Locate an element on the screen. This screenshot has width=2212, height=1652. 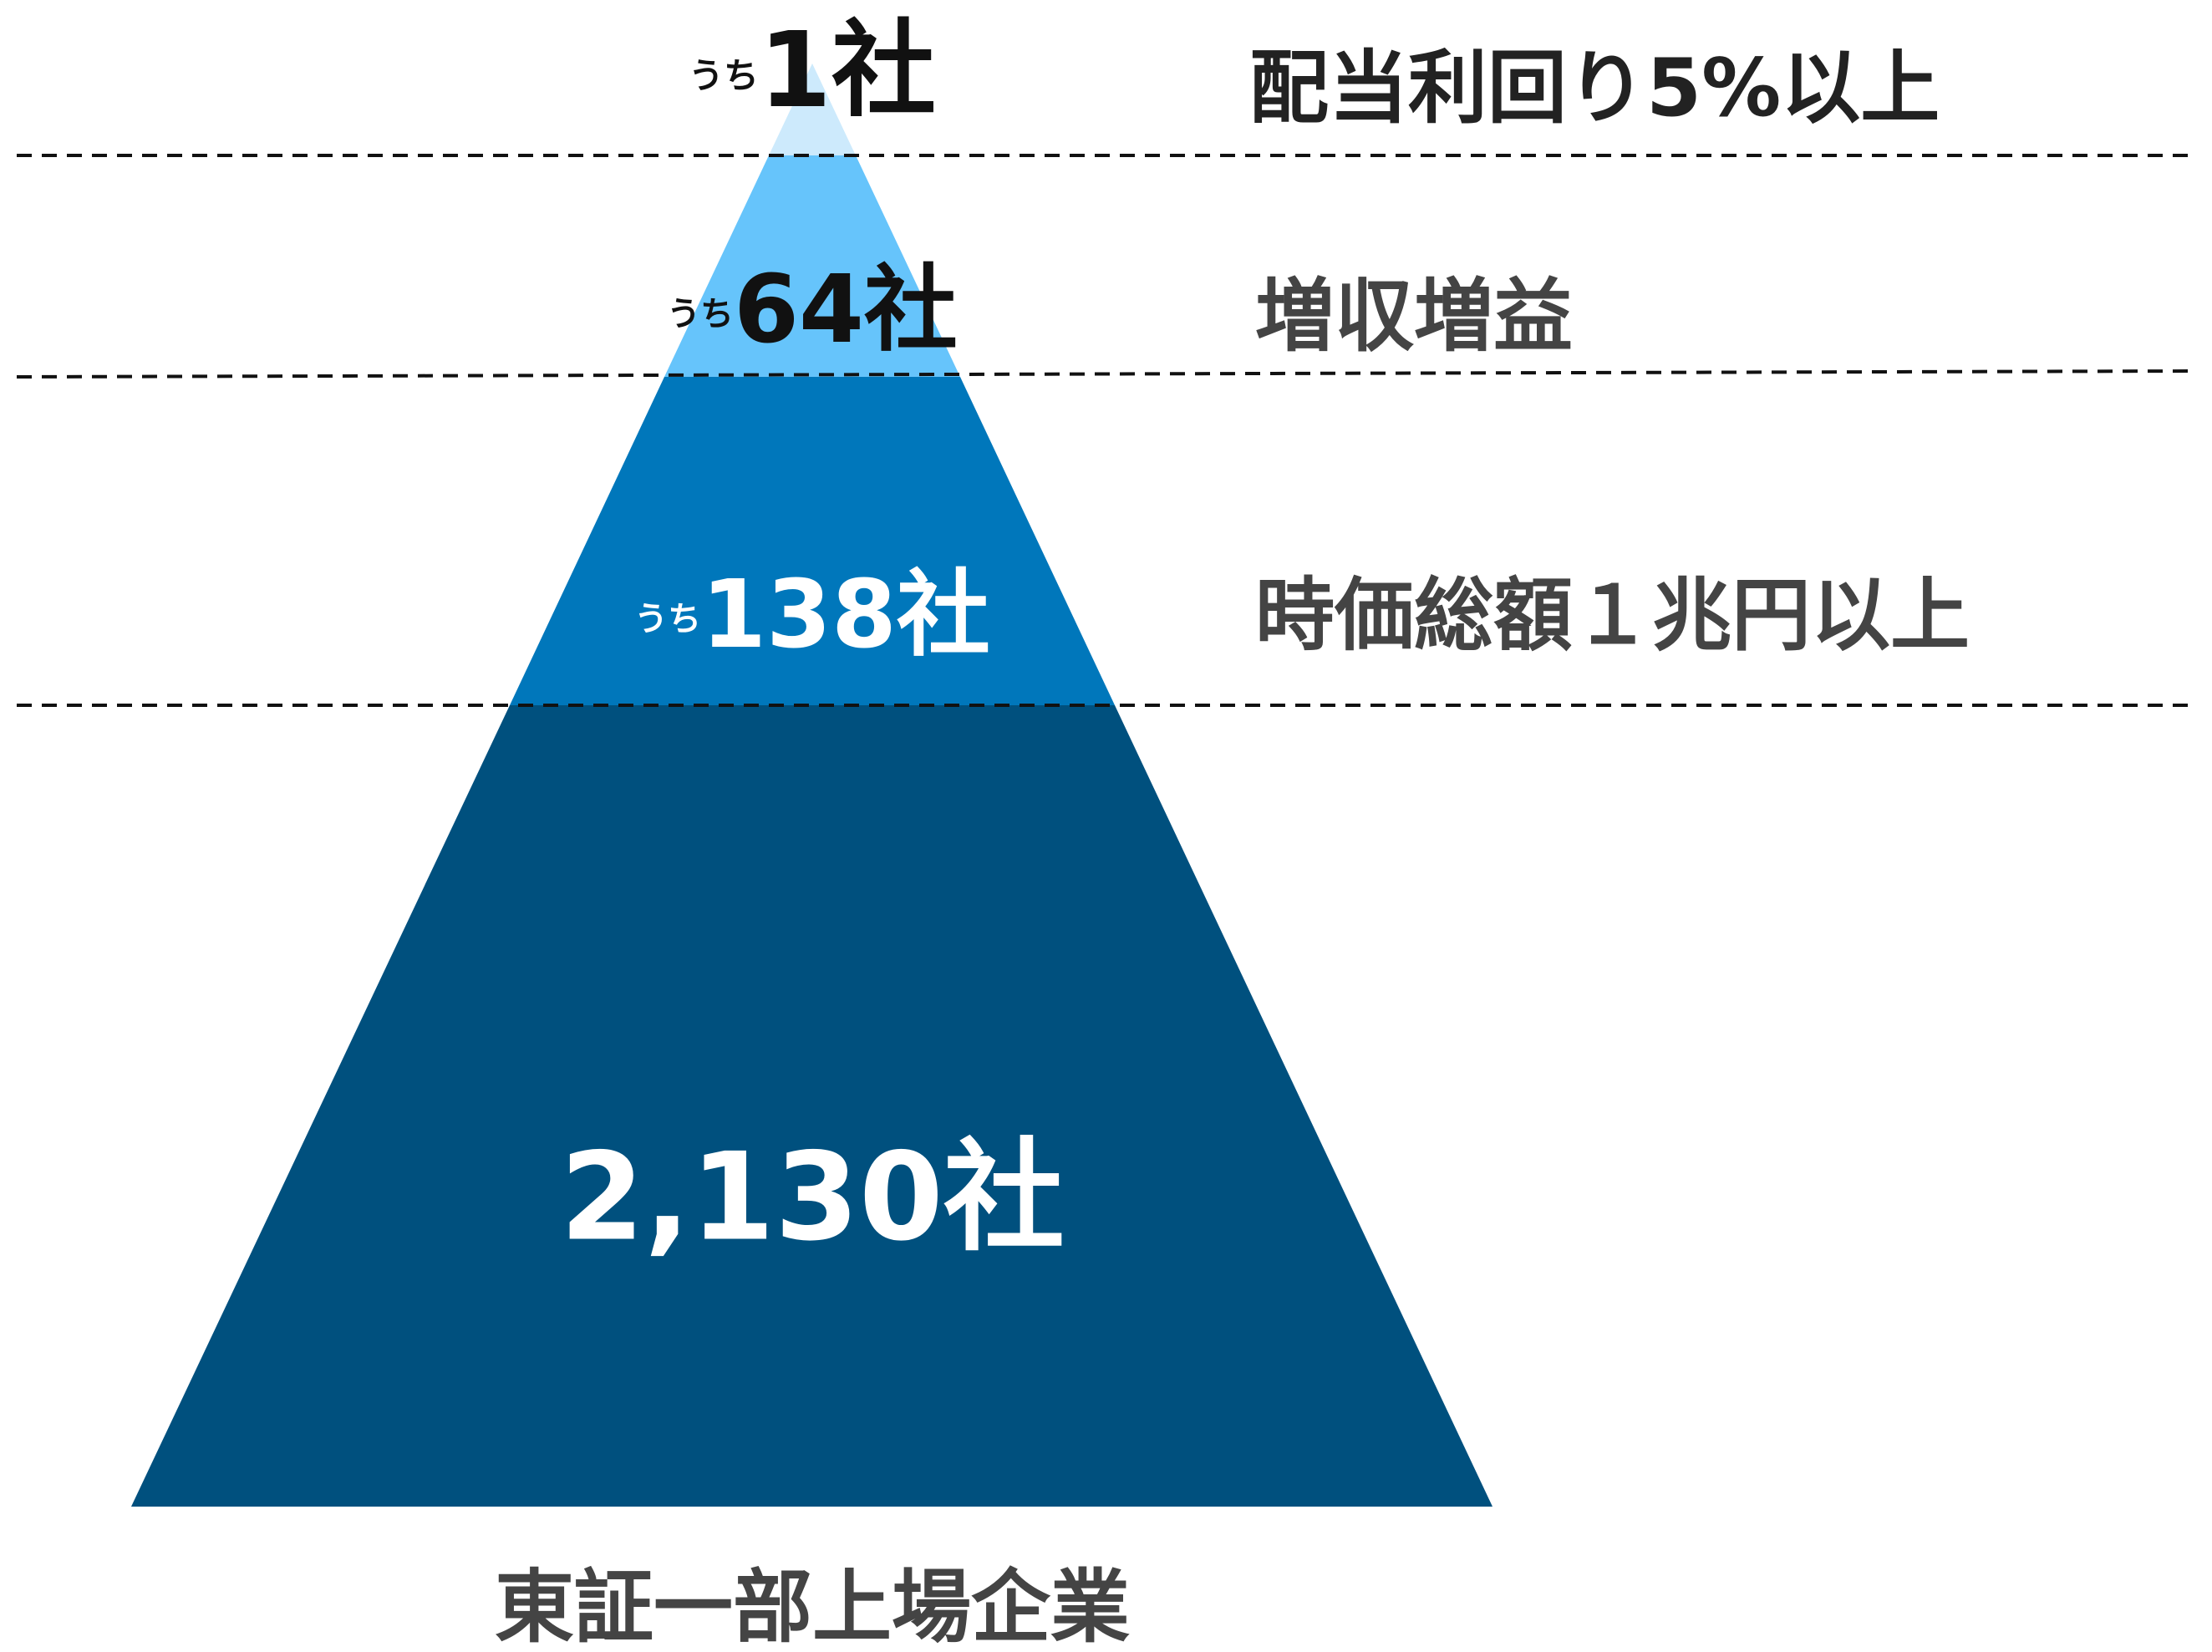
caption: 東証一部上場企業 is located at coordinates (813, 1607).